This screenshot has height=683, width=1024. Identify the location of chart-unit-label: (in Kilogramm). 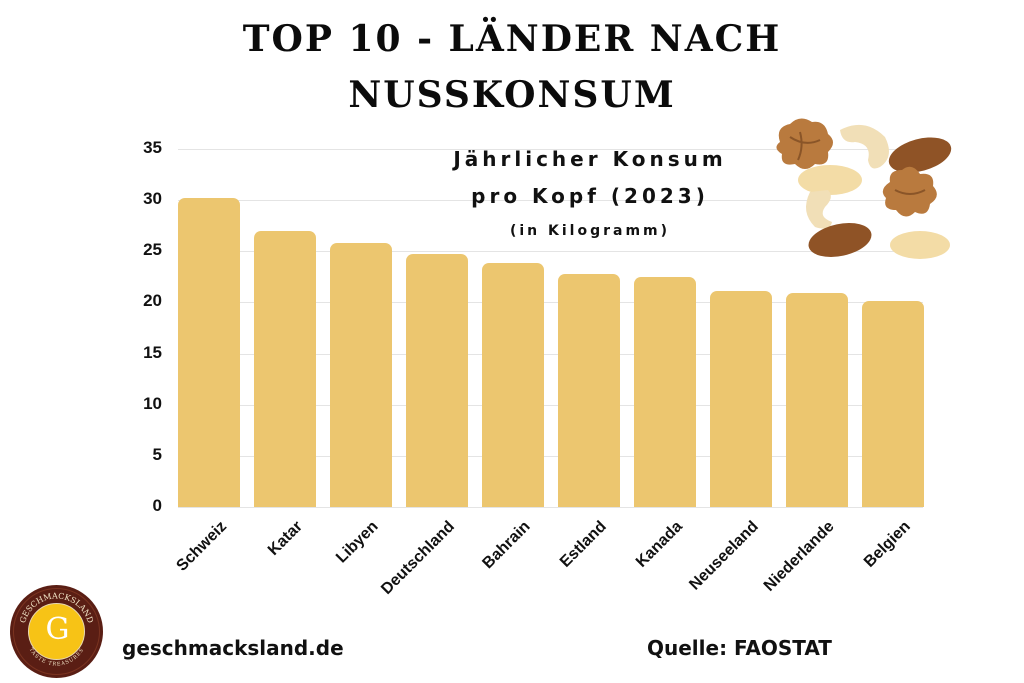
(590, 231).